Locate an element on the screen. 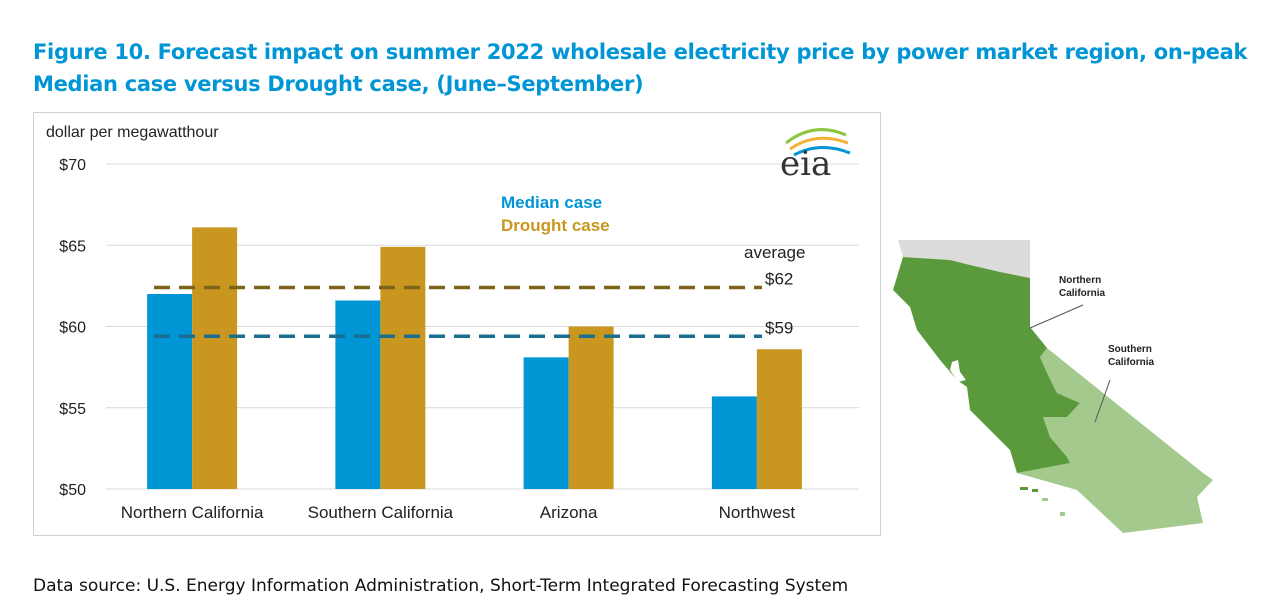 The height and width of the screenshot is (612, 1280). y-tick-label: $65 is located at coordinates (72, 246).